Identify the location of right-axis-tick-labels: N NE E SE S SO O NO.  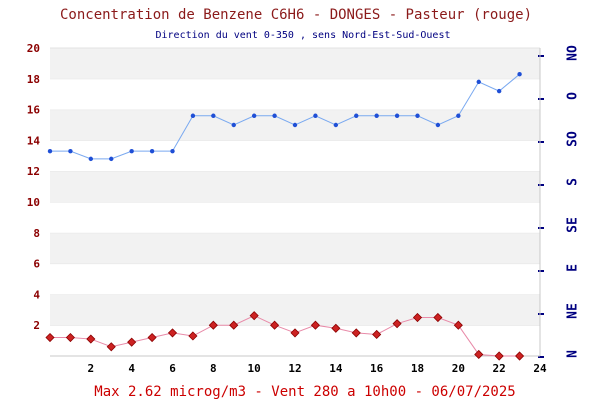
(573, 201).